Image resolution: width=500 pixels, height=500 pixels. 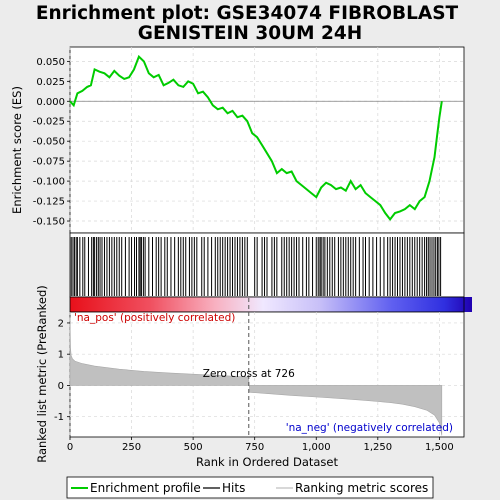 I want to click on ranked-y-label: Ranked list metric (PreRanked), so click(x=42, y=374).